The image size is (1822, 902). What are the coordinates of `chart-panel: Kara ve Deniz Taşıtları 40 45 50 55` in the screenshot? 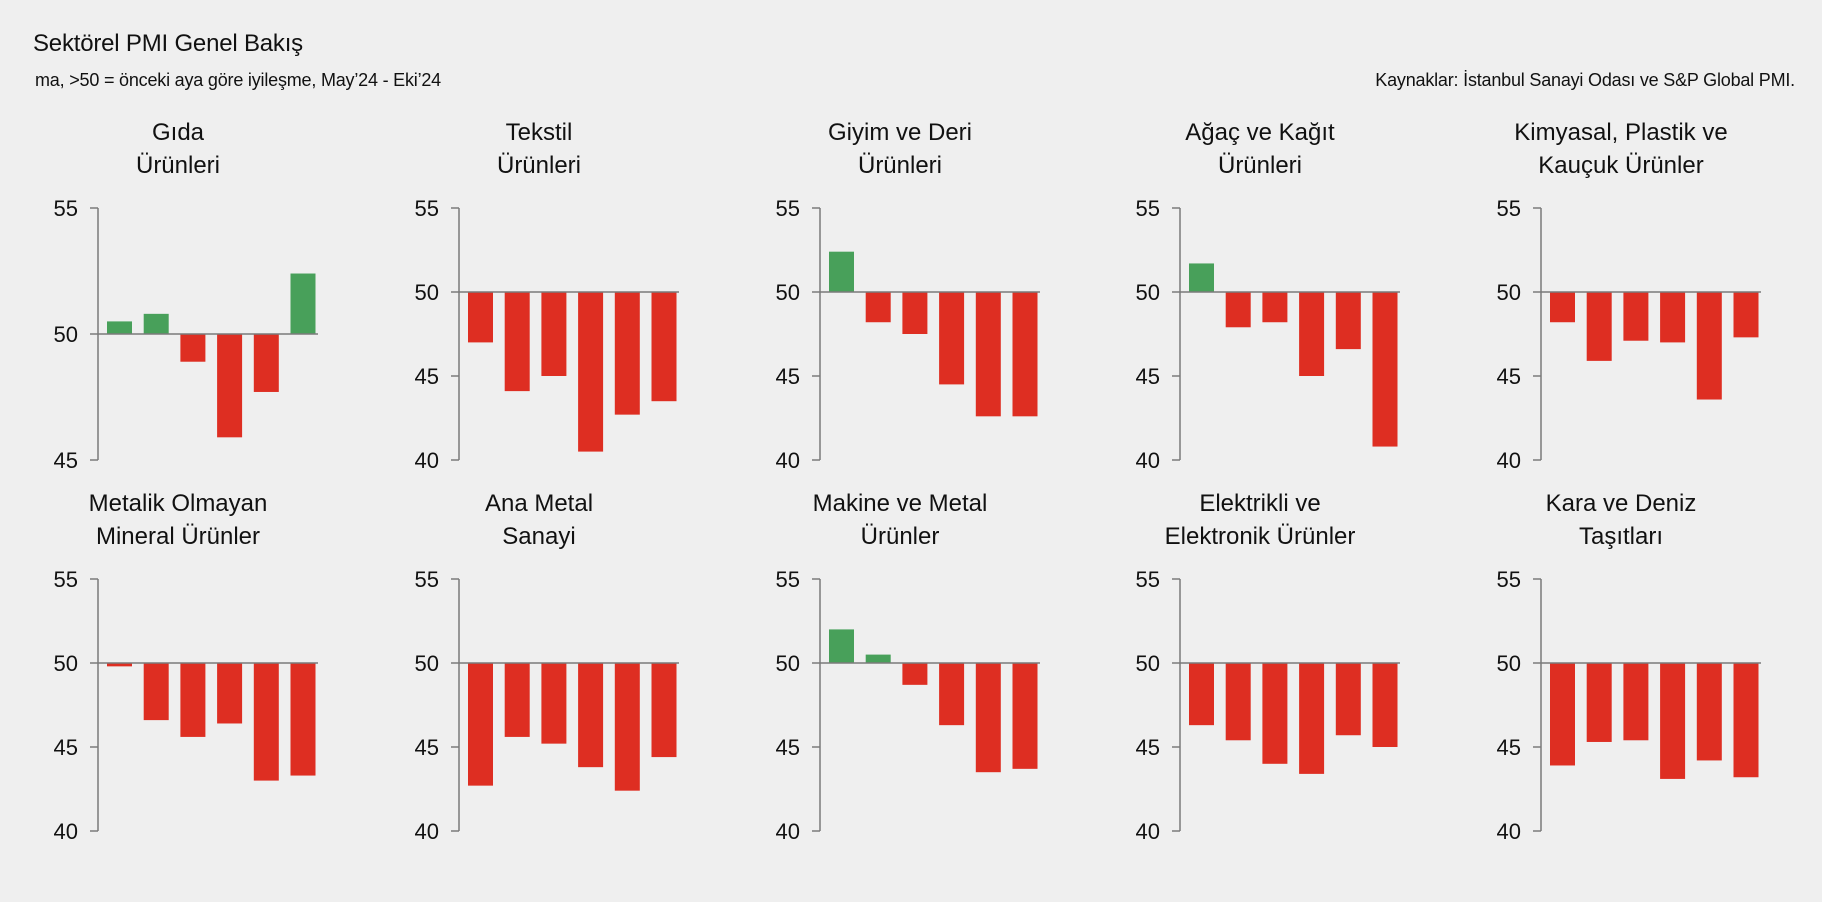 It's located at (1629, 667).